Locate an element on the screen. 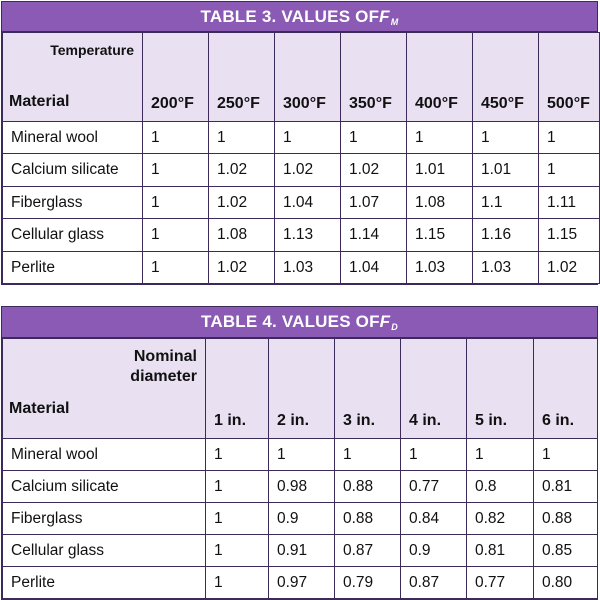  table-row: Perlite 1 1.02 1.03 1.04 1.03 1.03 1.02 is located at coordinates (301, 267).